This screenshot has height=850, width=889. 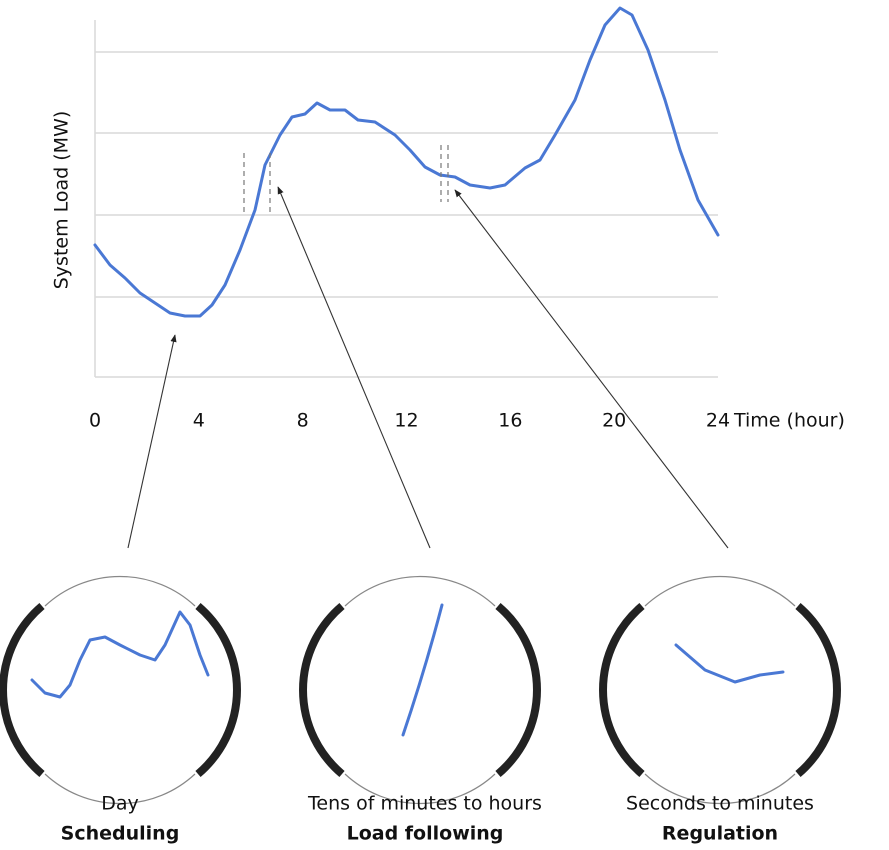 What do you see at coordinates (120, 804) in the screenshot?
I see `lens-caption: Day` at bounding box center [120, 804].